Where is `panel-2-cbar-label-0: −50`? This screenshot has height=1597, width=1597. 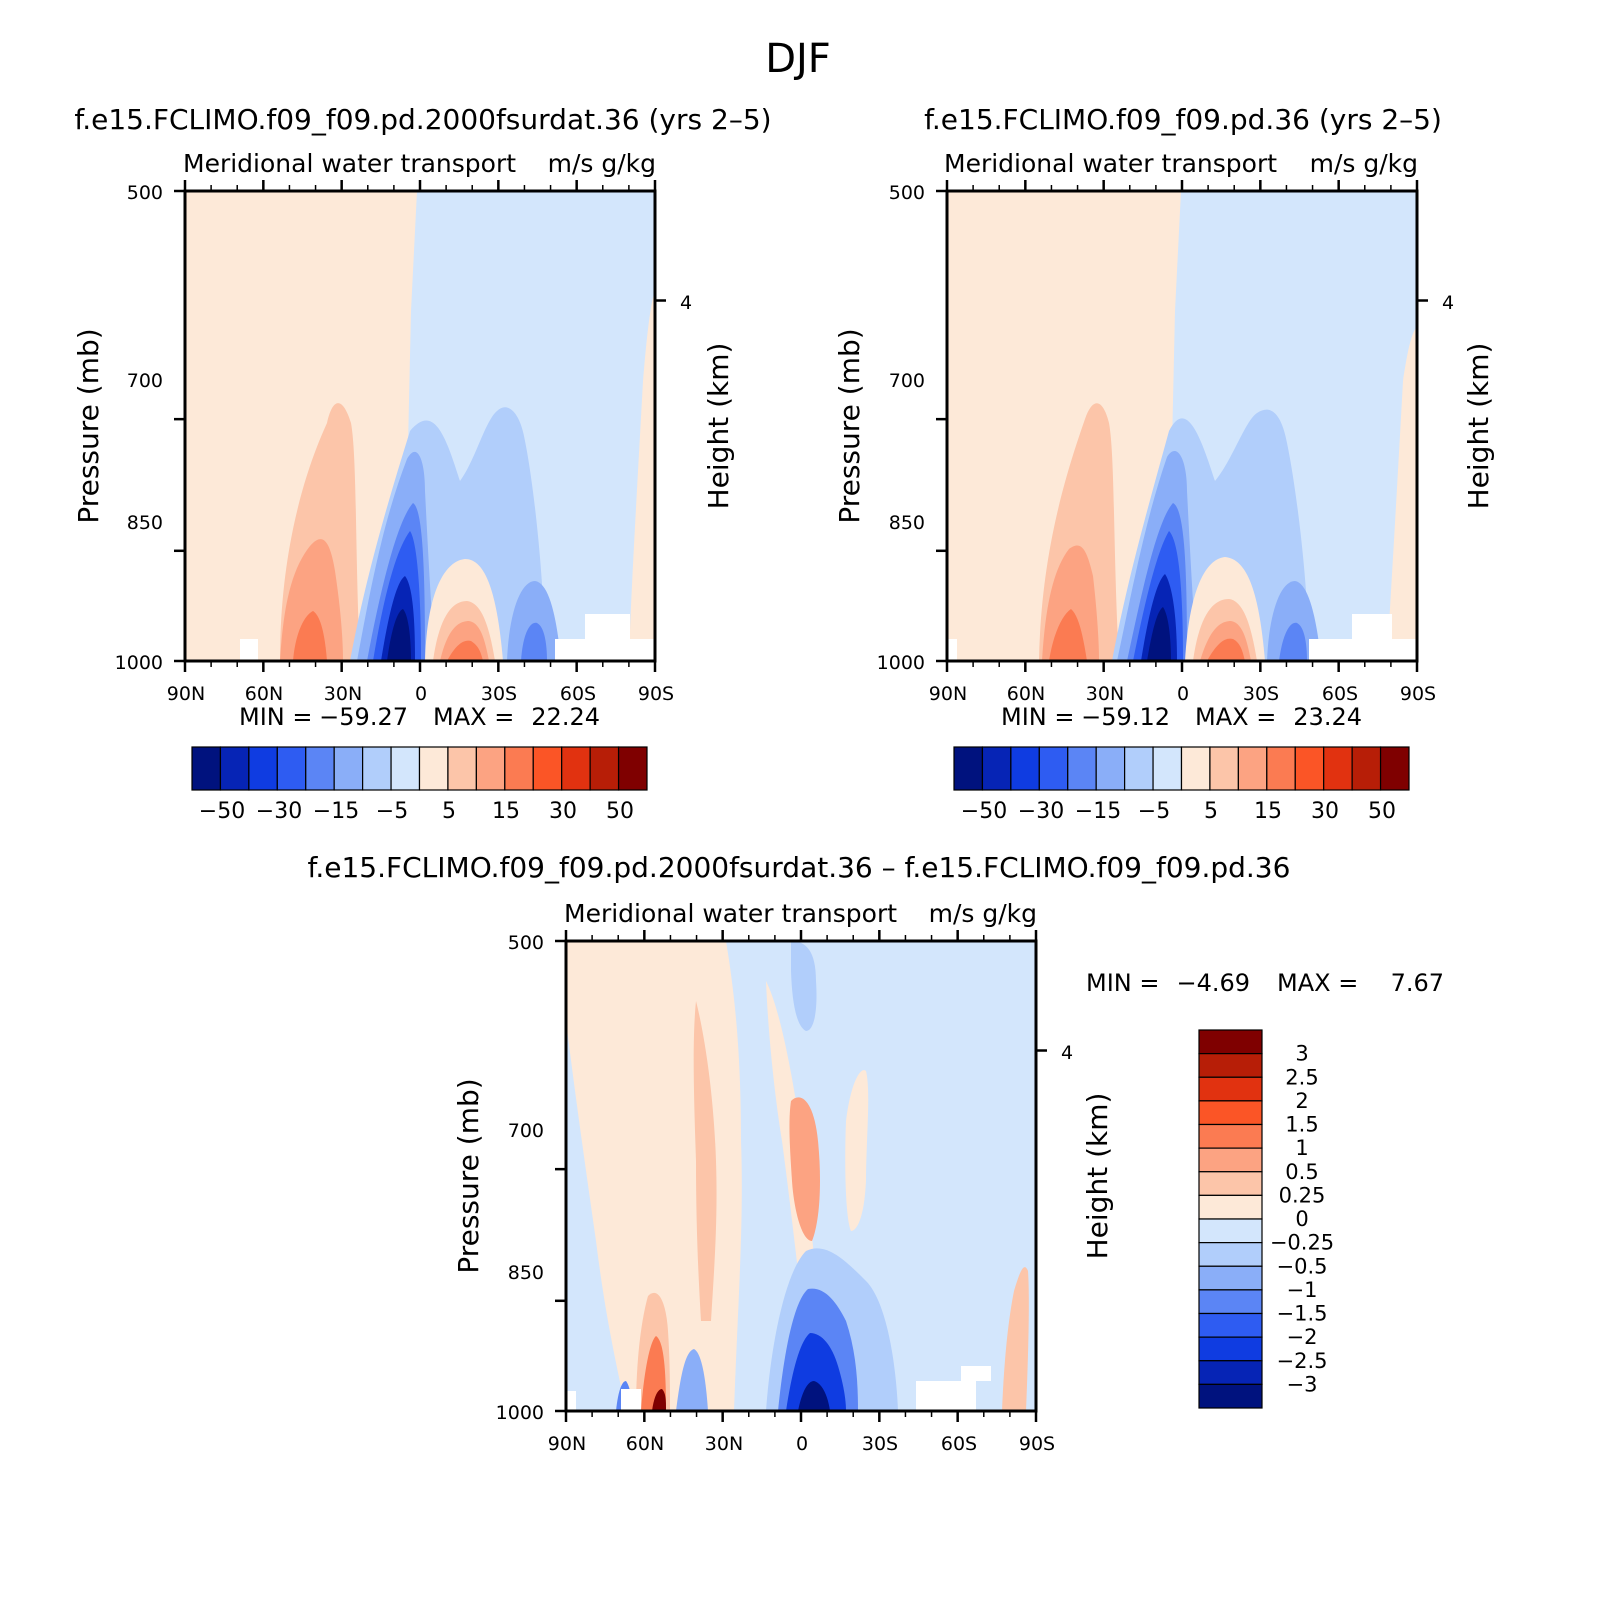
panel-2-cbar-label-0: −50 is located at coordinates (984, 811).